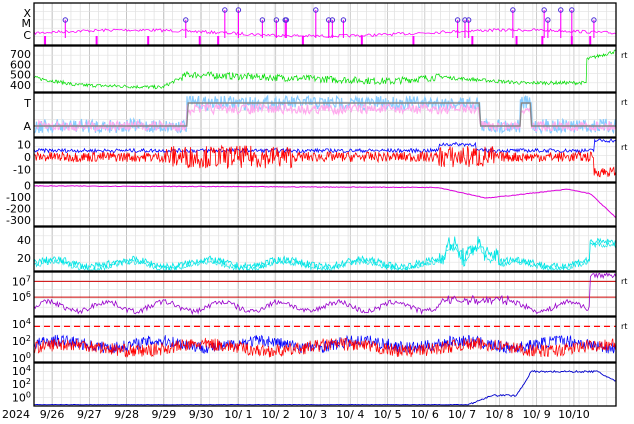  Describe the element at coordinates (201, 414) in the screenshot. I see `x-tick-label: 9/30` at that location.